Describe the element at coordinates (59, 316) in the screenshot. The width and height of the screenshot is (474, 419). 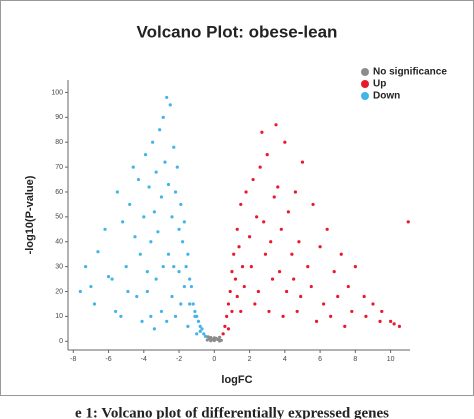
I see `y-tick-label: 10` at that location.